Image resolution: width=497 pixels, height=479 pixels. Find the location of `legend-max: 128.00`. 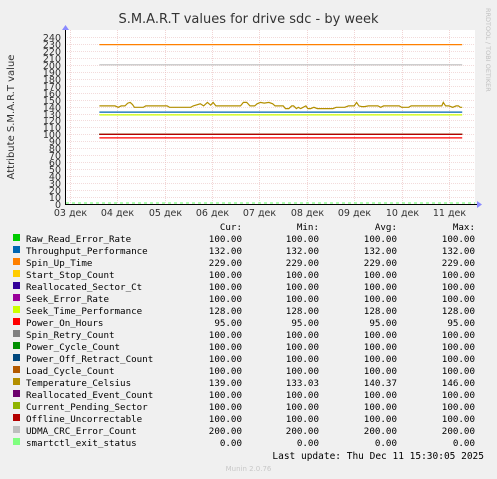

legend-max: 128.00 is located at coordinates (458, 311).